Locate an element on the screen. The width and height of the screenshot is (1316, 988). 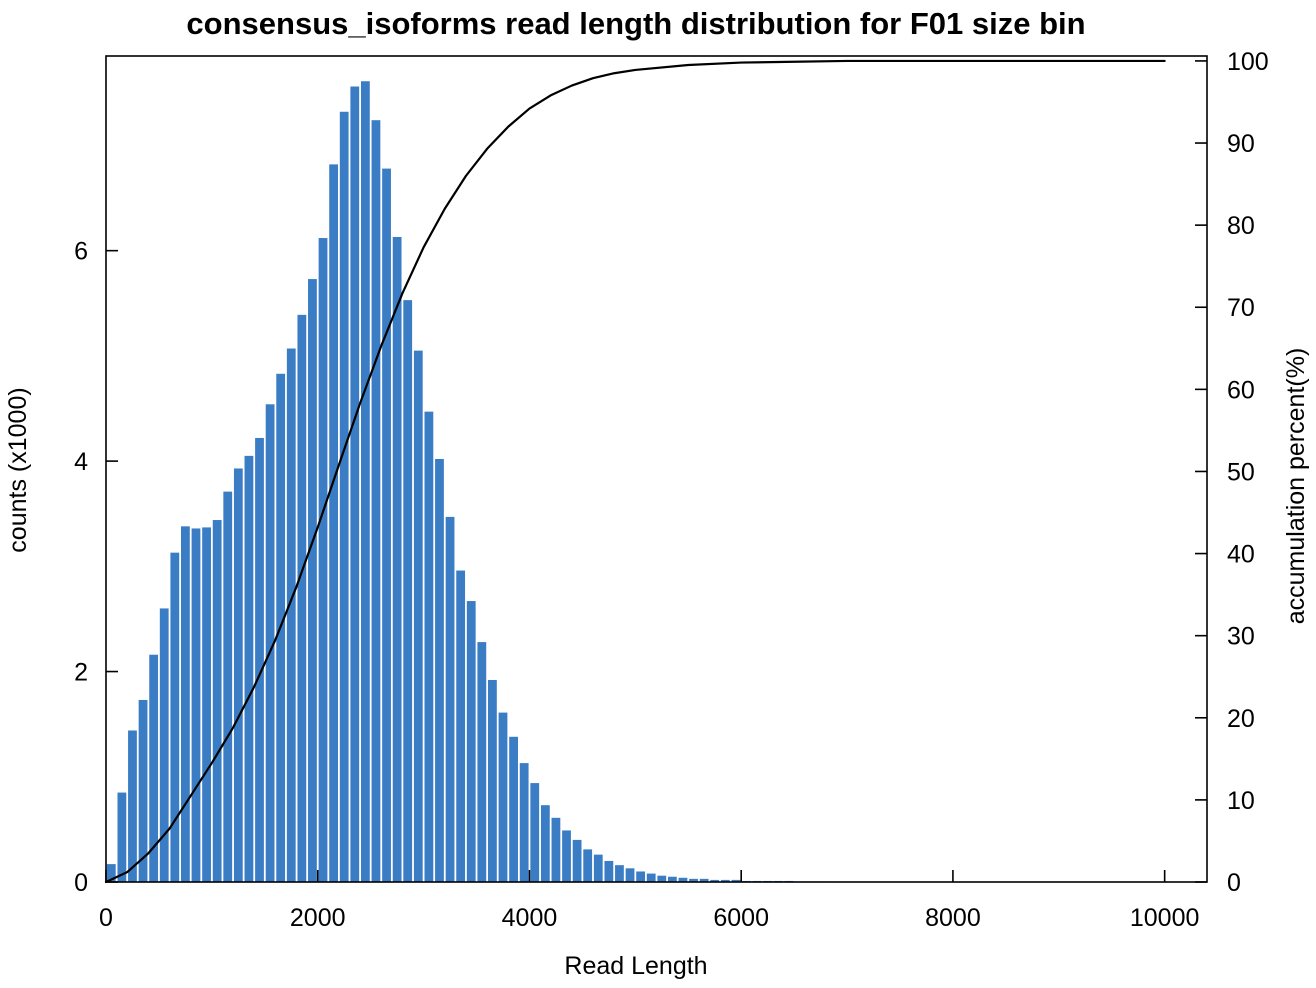
y2-tick-label: 60 is located at coordinates (1241, 390).